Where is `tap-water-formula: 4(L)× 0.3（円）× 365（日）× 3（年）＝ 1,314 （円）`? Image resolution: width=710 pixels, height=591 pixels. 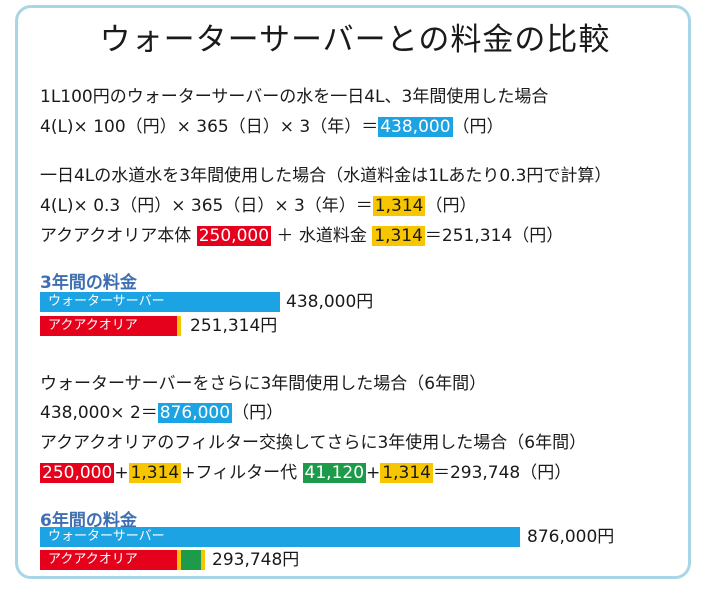
tap-water-formula: 4(L)× 0.3（円）× 365（日）× 3（年）＝ 1,314 （円） is located at coordinates (258, 206).